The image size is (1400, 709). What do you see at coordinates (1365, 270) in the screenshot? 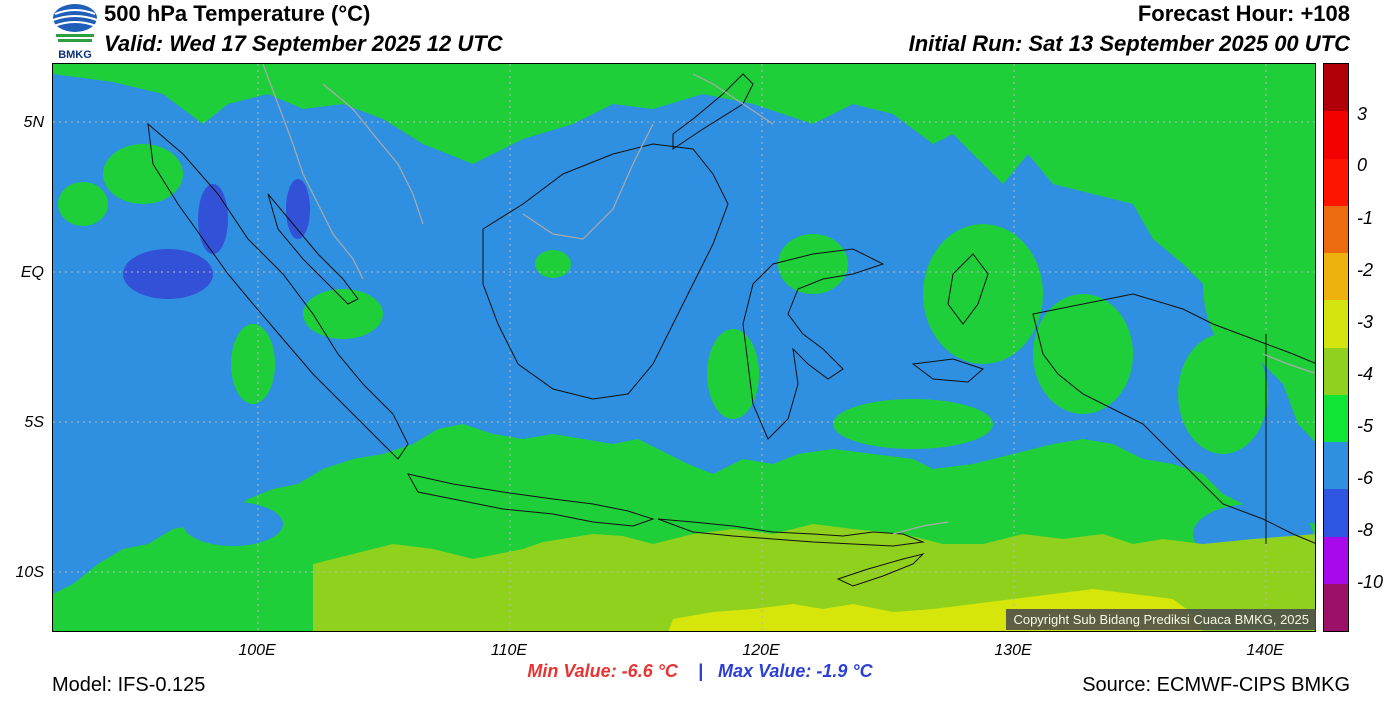
I see `colorbar-label: -2` at bounding box center [1365, 270].